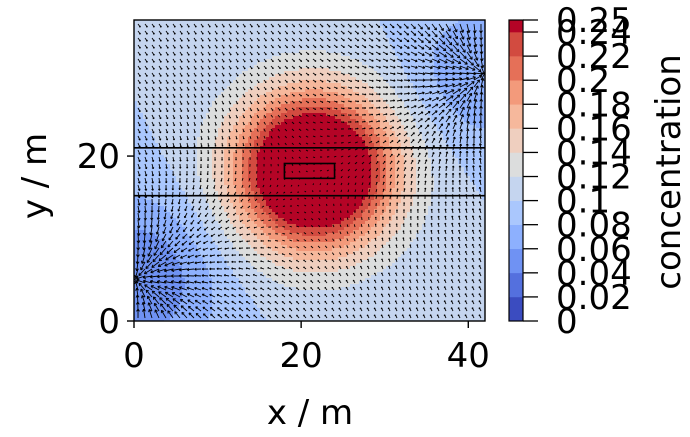 The image size is (690, 437). Describe the element at coordinates (35, 176) in the screenshot. I see `y-axis-label: y / m` at that location.